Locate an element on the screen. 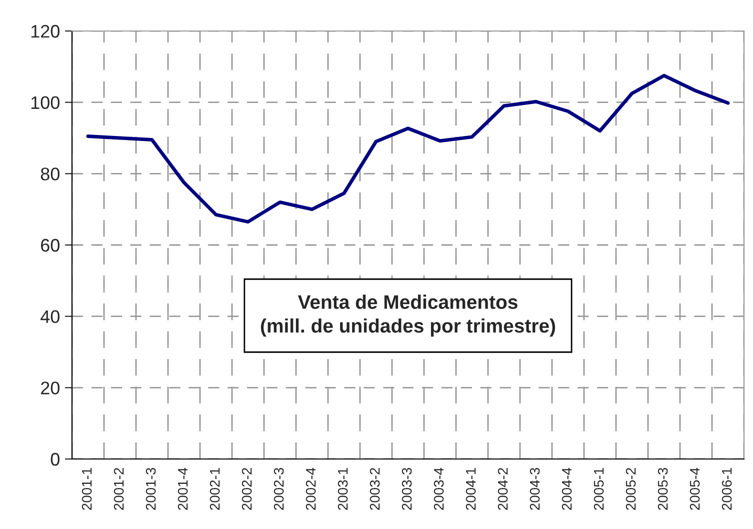 The height and width of the screenshot is (529, 753). x-tick-label: 2003-4 is located at coordinates (439, 489).